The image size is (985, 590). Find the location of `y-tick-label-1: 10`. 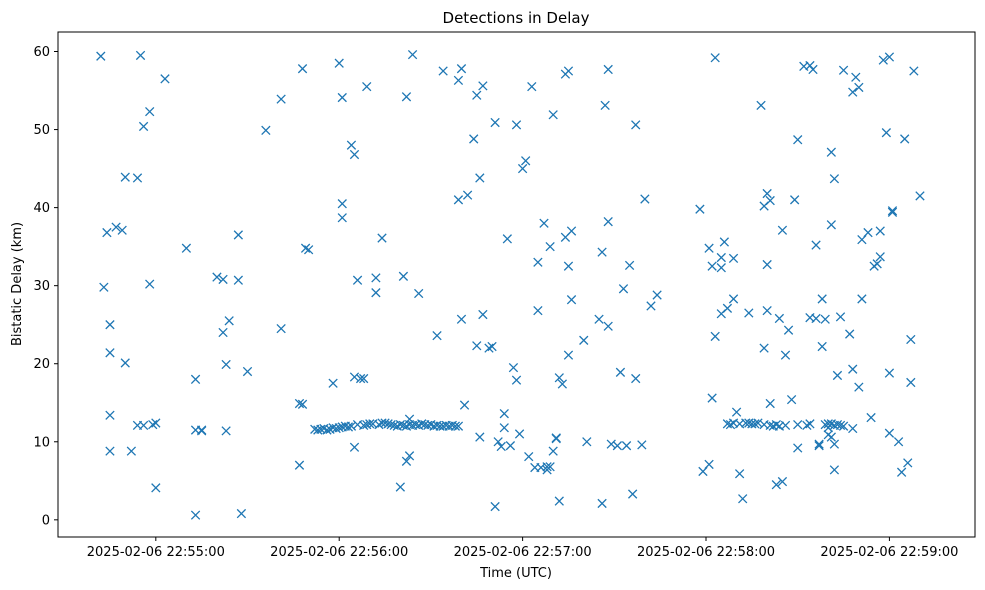

y-tick-label-1: 10 is located at coordinates (41, 442).